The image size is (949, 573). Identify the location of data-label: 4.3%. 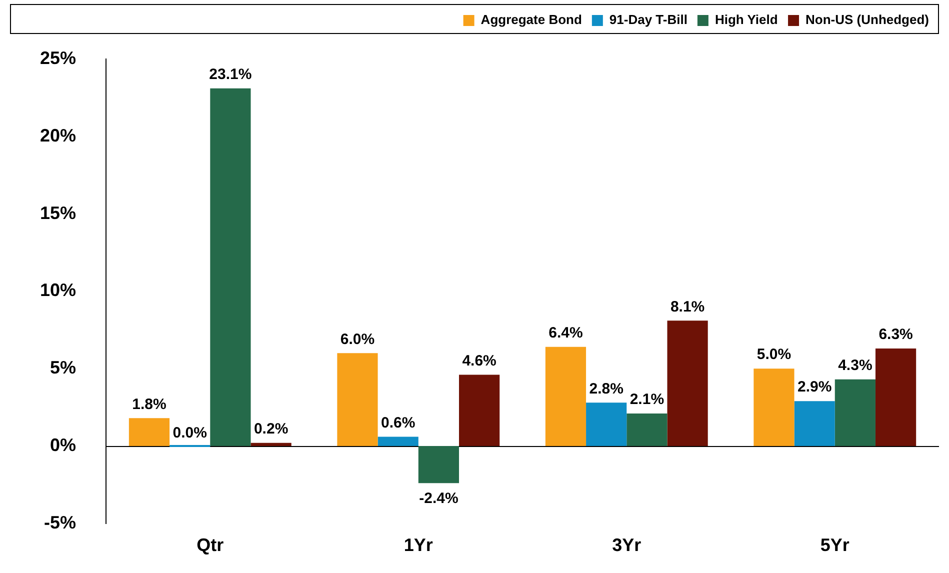
(855, 365).